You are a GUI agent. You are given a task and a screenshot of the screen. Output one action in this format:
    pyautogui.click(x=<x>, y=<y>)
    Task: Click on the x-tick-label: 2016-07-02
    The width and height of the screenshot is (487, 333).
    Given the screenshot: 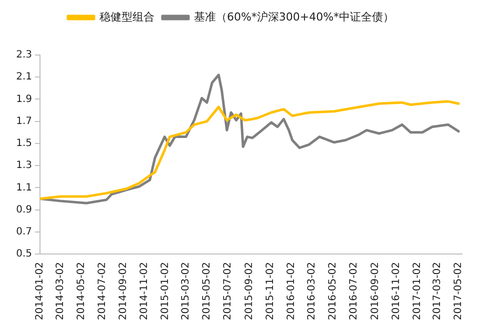 What is the action you would take?
    pyautogui.click(x=354, y=291)
    